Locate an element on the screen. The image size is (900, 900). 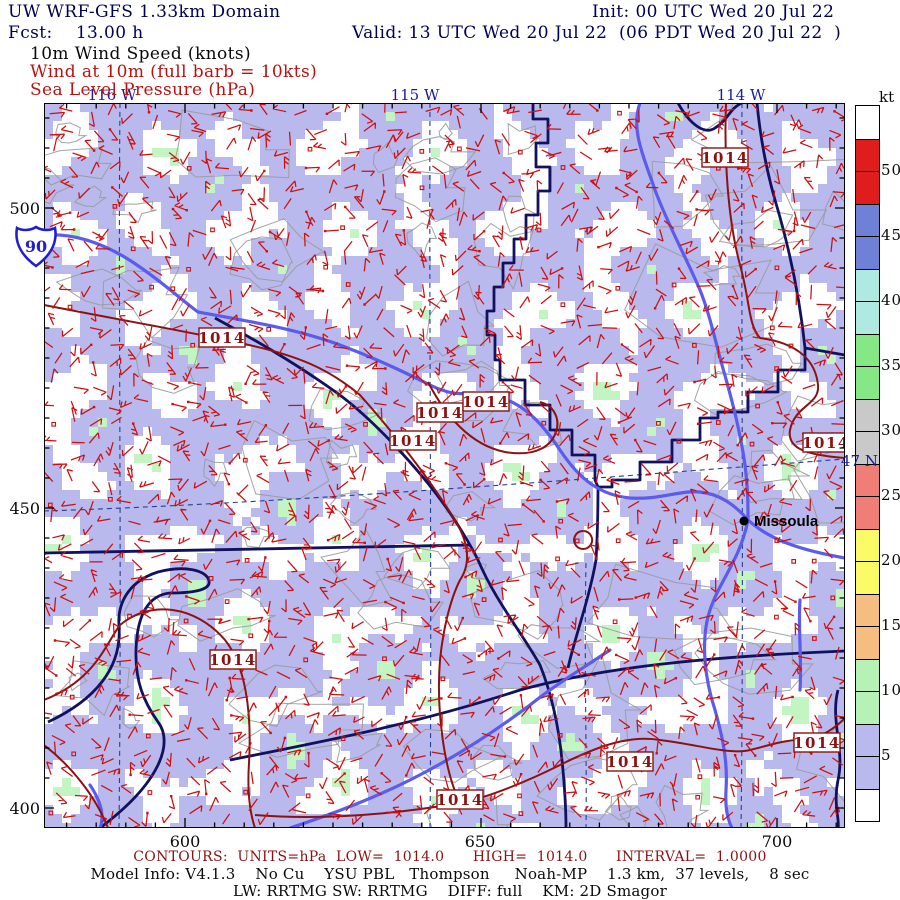
colorbar-tick-label: 30 is located at coordinates (890, 430).